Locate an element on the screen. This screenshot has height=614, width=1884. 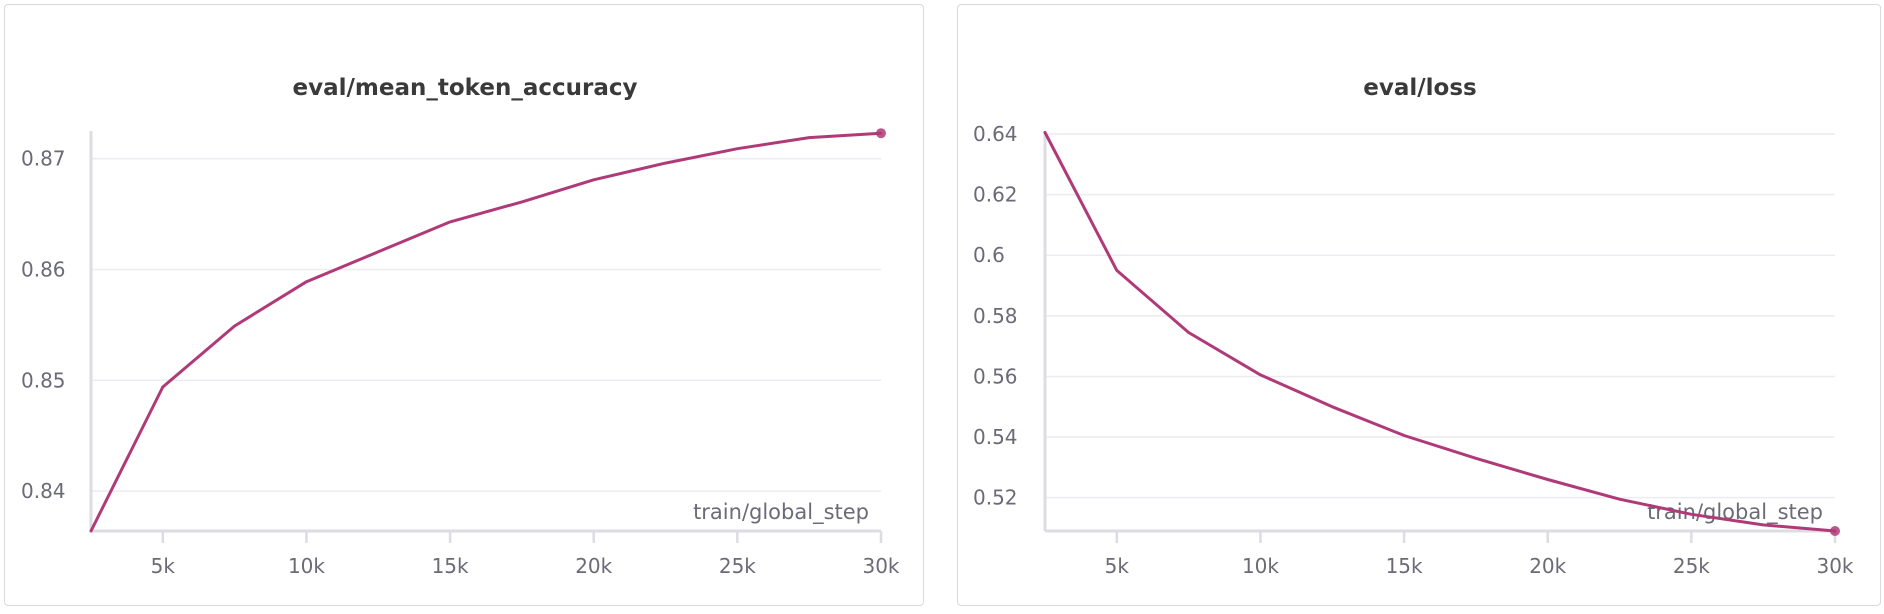
y-tick-label: 0.85 is located at coordinates (43, 380).